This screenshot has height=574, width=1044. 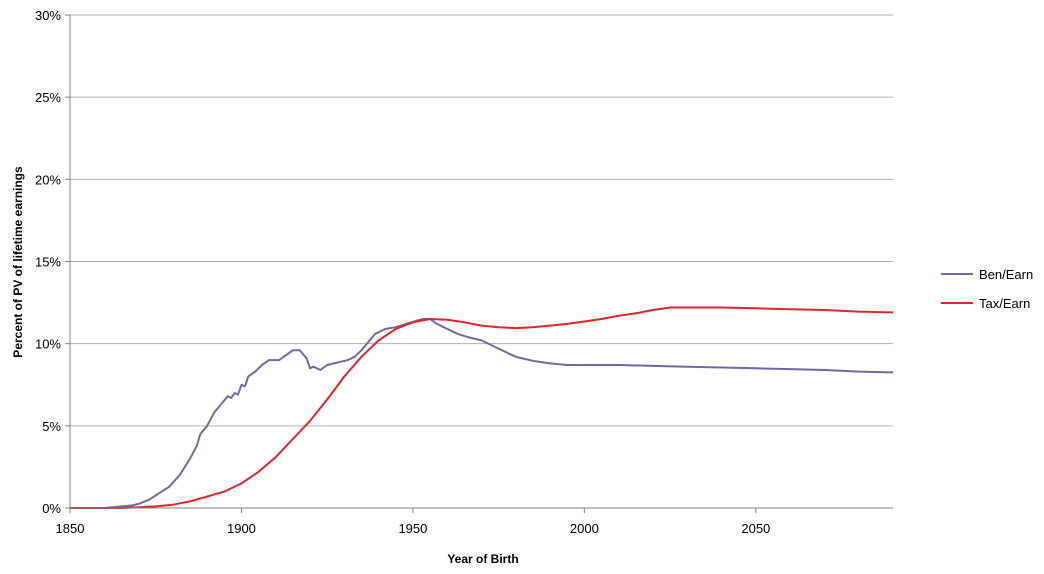 I want to click on y-tick-label: 10%, so click(x=48, y=344).